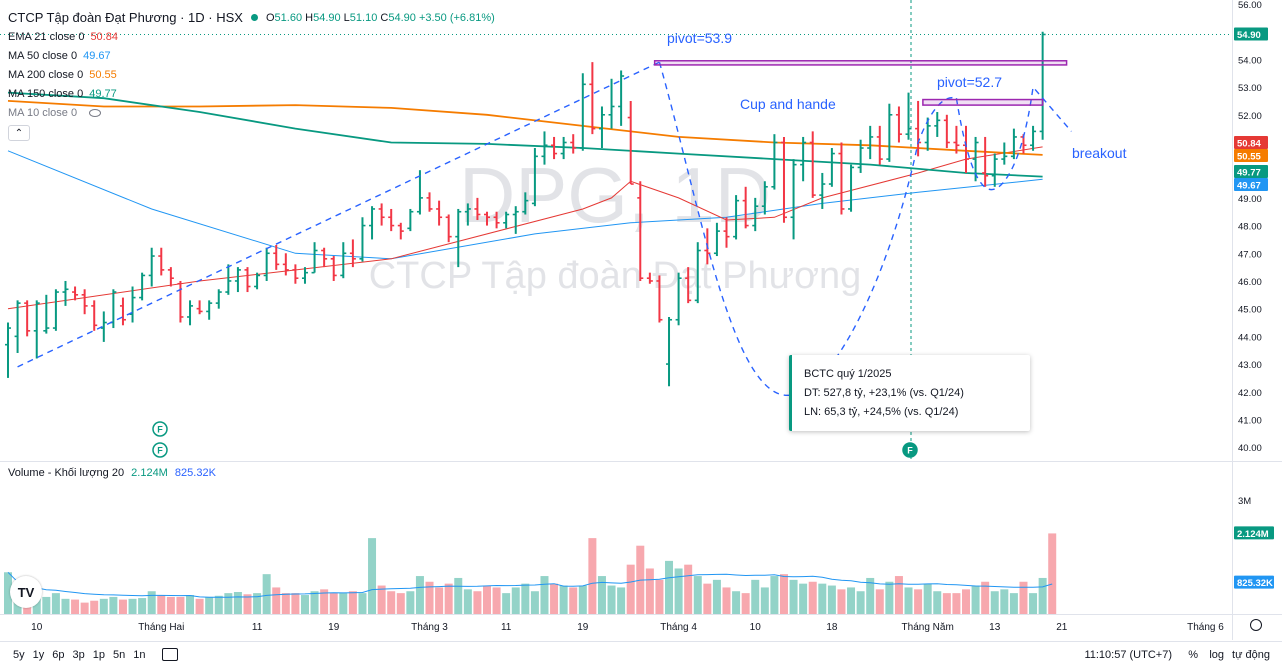 The width and height of the screenshot is (1282, 667). Describe the element at coordinates (525, 134) in the screenshot. I see `ma150-line` at that location.